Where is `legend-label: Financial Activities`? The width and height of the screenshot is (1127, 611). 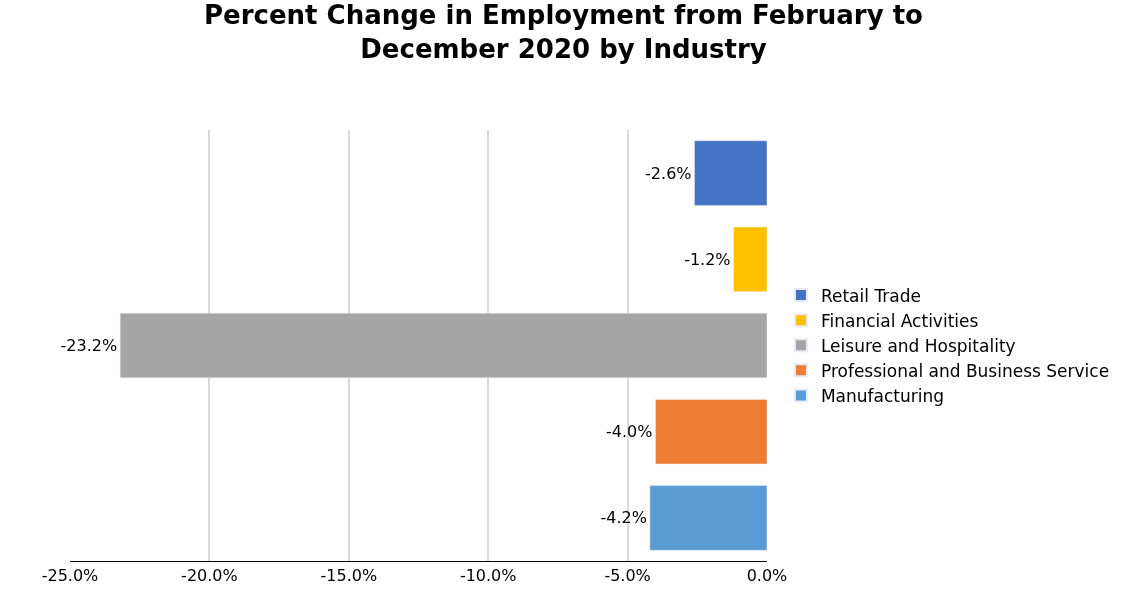
legend-label: Financial Activities is located at coordinates (899, 320).